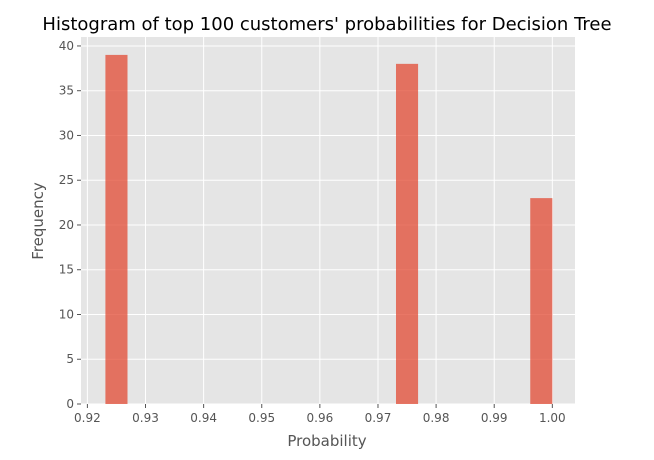 The height and width of the screenshot is (460, 654). Describe the element at coordinates (38, 221) in the screenshot. I see `y-axis-label: Frequency` at that location.